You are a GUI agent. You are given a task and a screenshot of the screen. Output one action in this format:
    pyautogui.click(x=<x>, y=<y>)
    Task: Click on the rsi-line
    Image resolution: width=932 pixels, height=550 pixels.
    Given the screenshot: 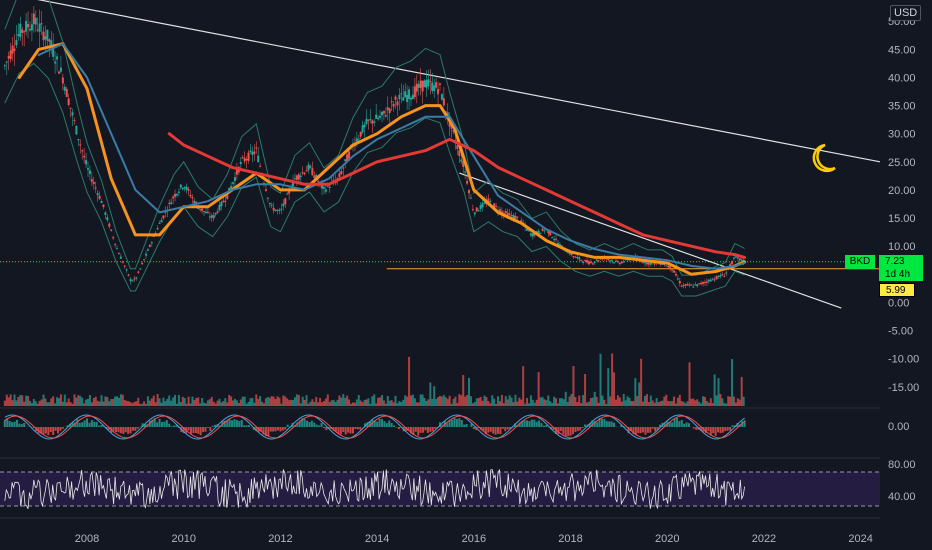 What is the action you would take?
    pyautogui.click(x=374, y=489)
    